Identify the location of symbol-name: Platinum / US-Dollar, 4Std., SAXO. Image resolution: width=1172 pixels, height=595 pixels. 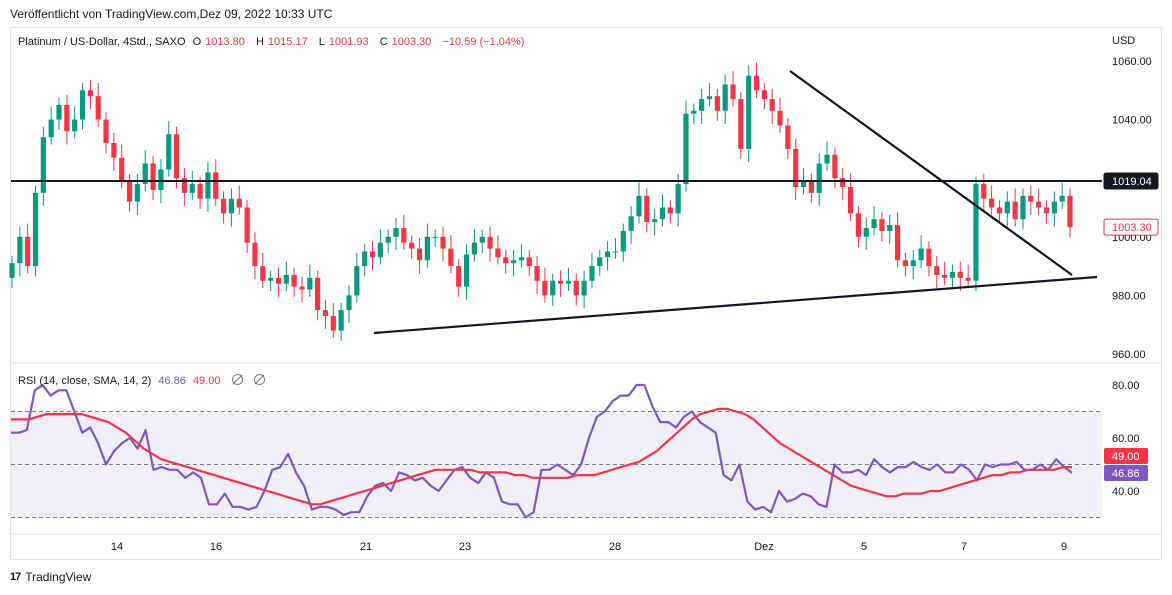
(102, 42).